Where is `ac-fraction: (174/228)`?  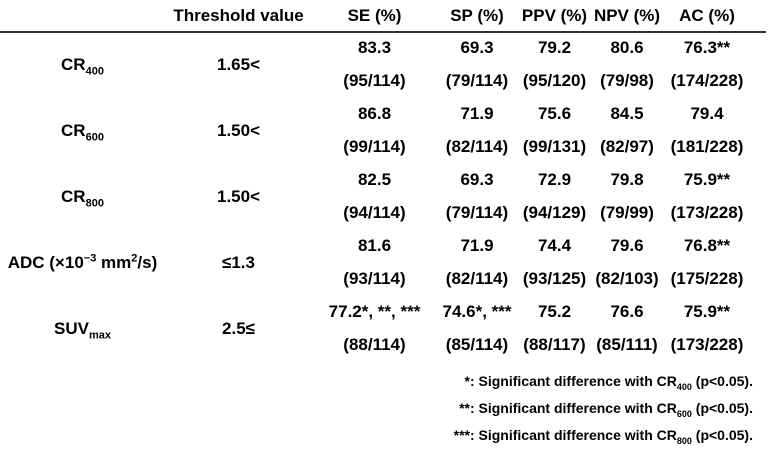
ac-fraction: (174/228) is located at coordinates (707, 81).